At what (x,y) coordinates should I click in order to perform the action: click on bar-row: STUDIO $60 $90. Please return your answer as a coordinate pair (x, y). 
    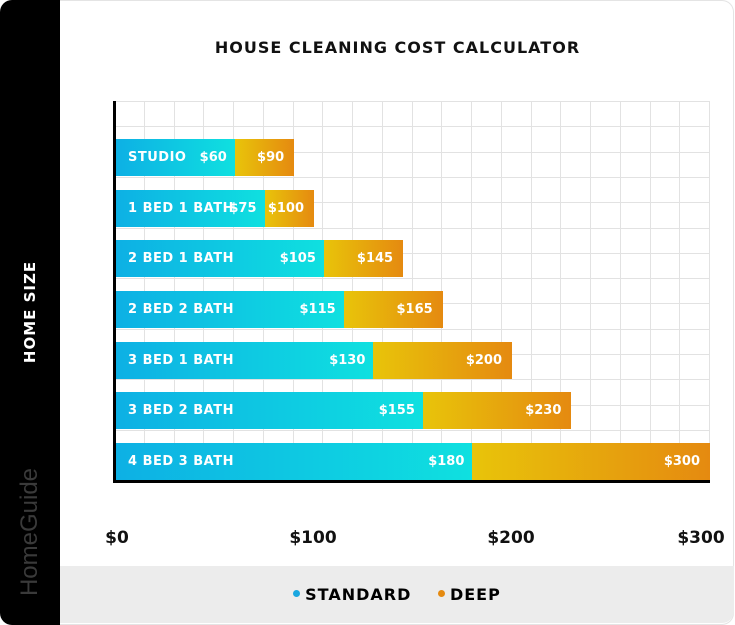
    Looking at the image, I should click on (205, 157).